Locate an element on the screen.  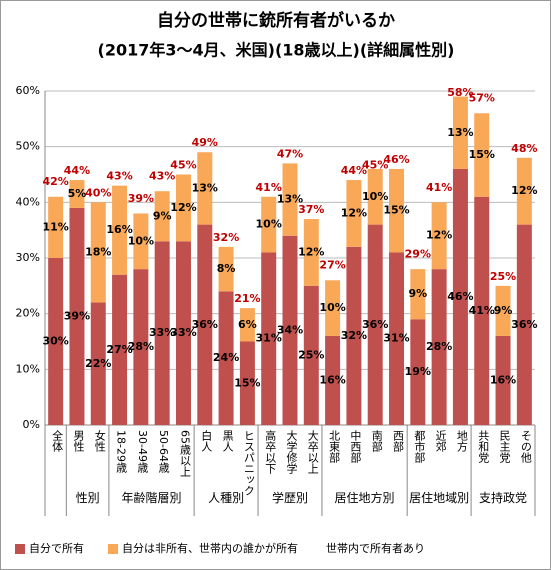
segment-label: 9% is located at coordinates (162, 215).